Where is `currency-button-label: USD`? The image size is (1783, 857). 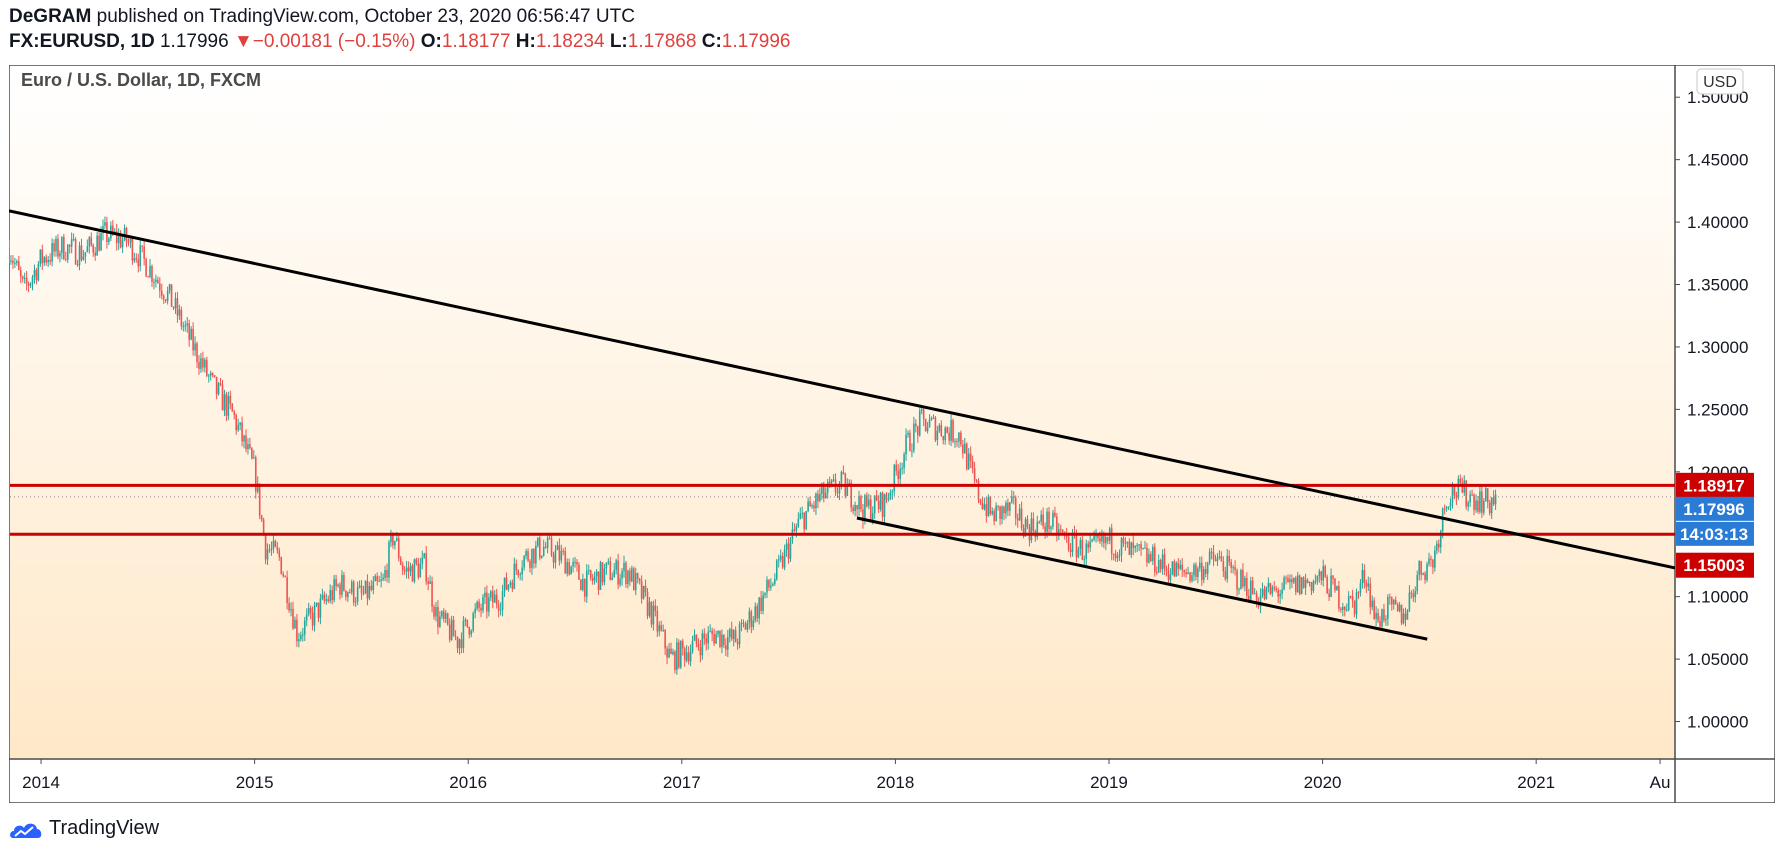
currency-button-label: USD is located at coordinates (1720, 82).